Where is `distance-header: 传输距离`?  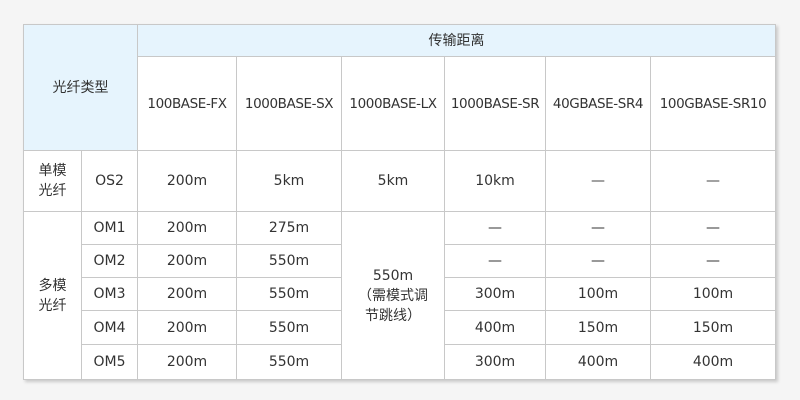 distance-header: 传输距离 is located at coordinates (456, 40).